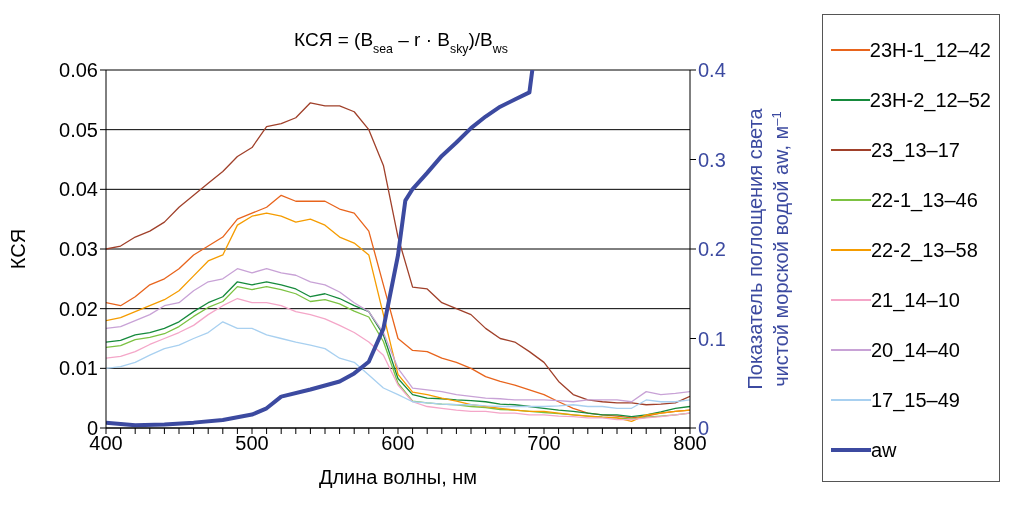 Image resolution: width=1018 pixels, height=505 pixels. I want to click on y2-tick-label: 0.2, so click(712, 249).